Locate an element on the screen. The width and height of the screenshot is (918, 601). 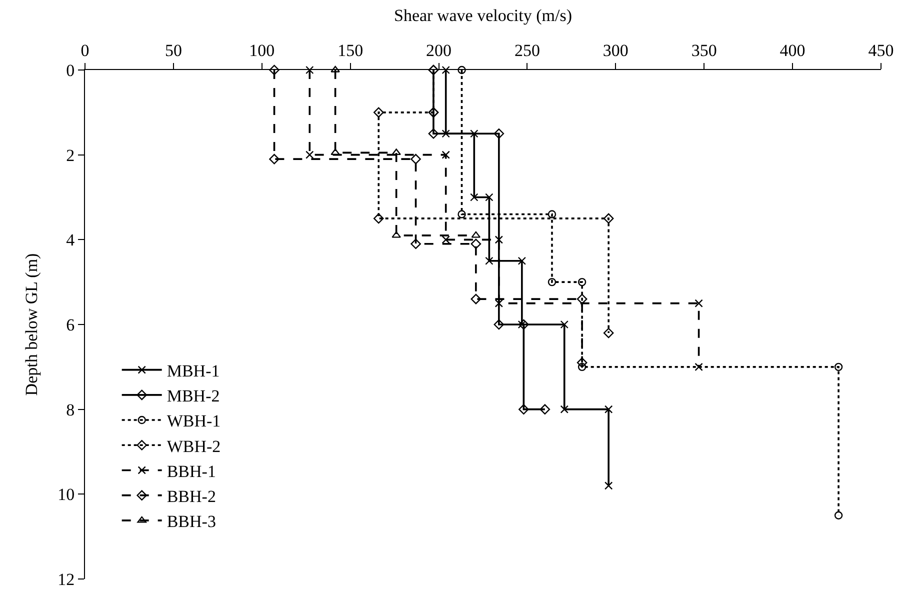
y-tick-label: 12 is located at coordinates (66, 579).